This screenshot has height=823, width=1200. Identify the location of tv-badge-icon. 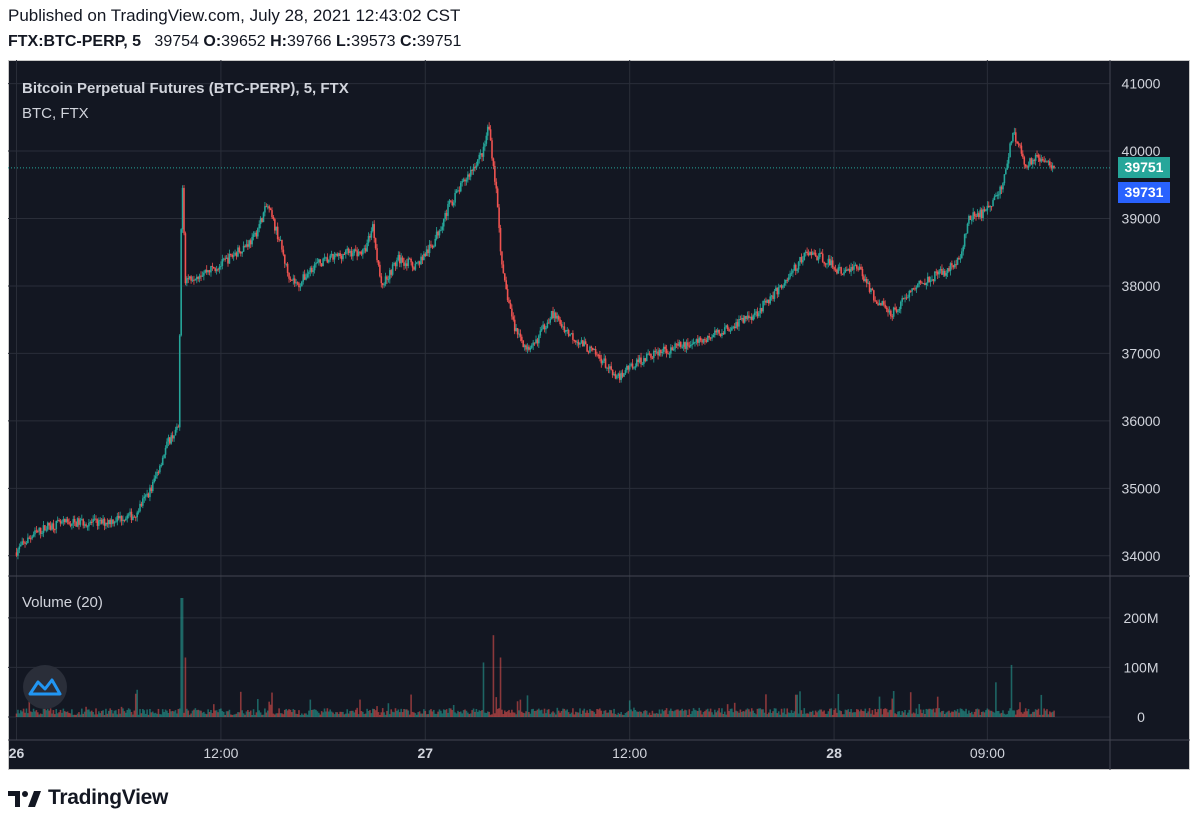
(45, 687).